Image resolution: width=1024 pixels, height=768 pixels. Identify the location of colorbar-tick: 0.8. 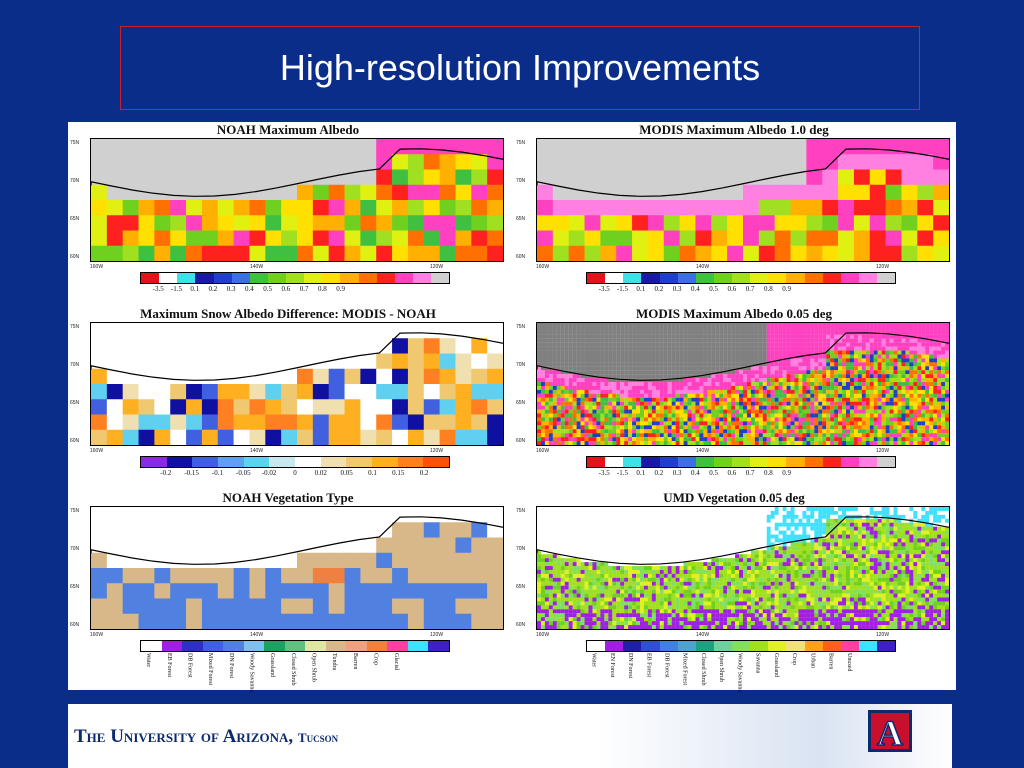
(768, 473).